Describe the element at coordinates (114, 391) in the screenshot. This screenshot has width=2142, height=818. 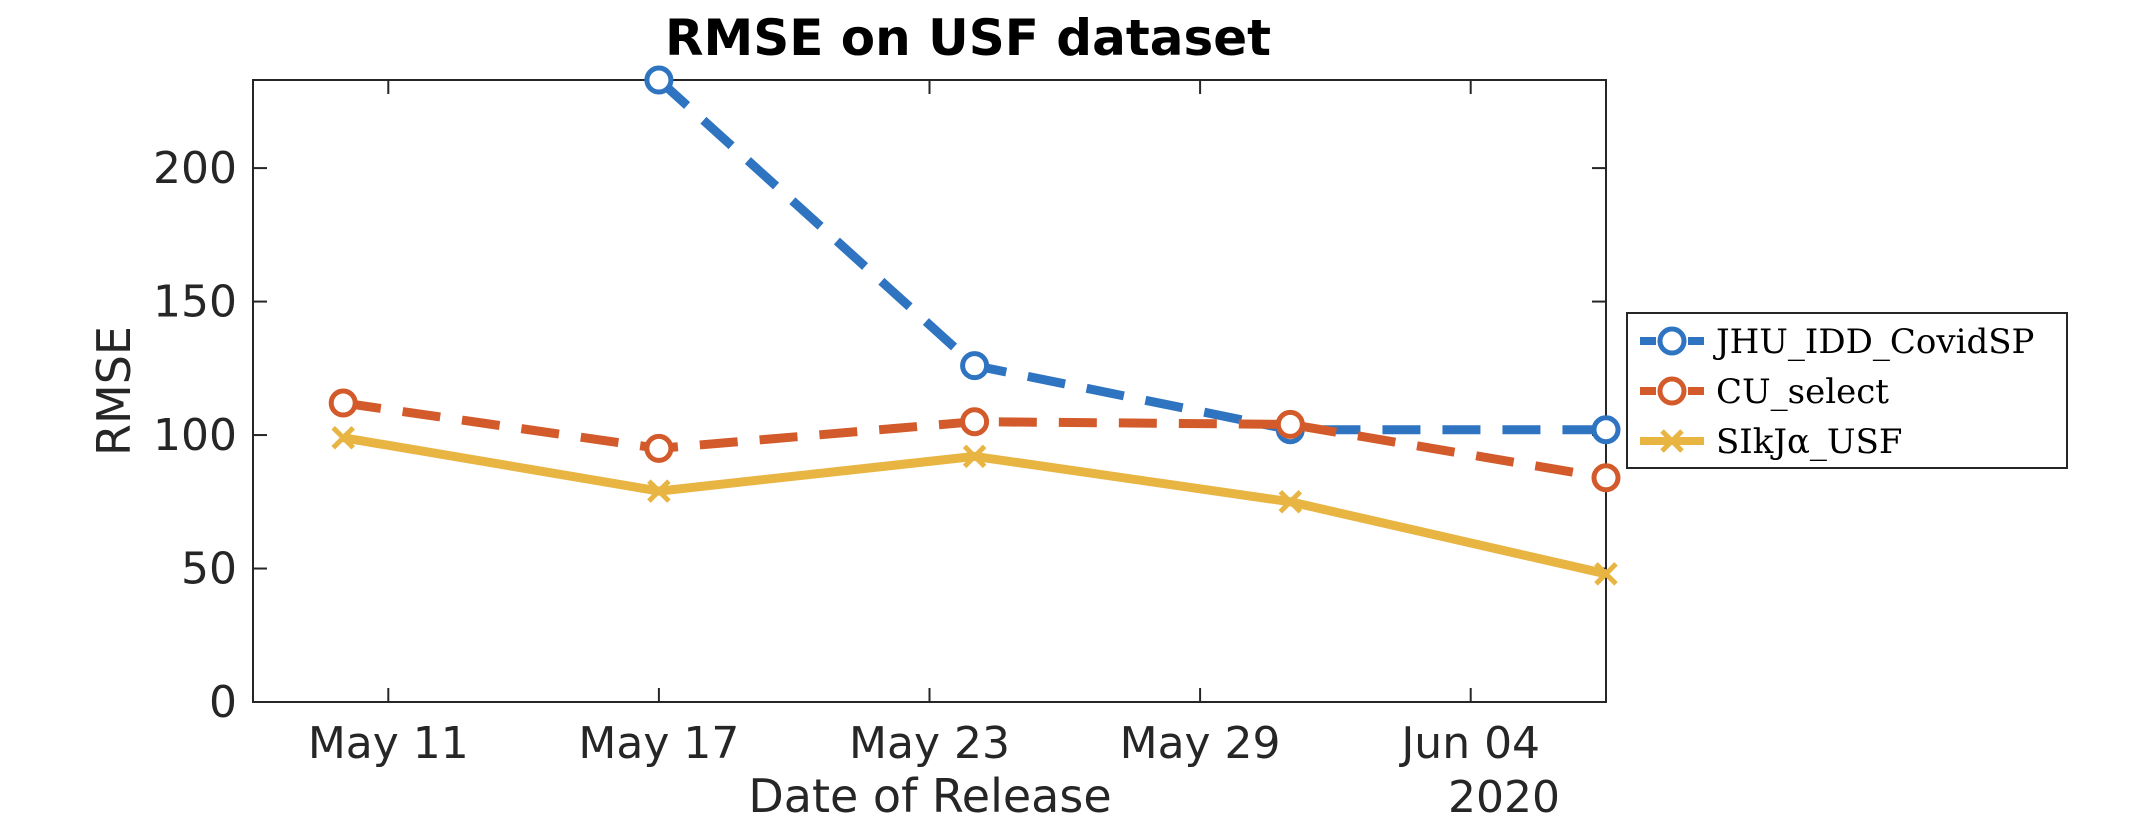
I see `y-axis-label: RMSE` at that location.